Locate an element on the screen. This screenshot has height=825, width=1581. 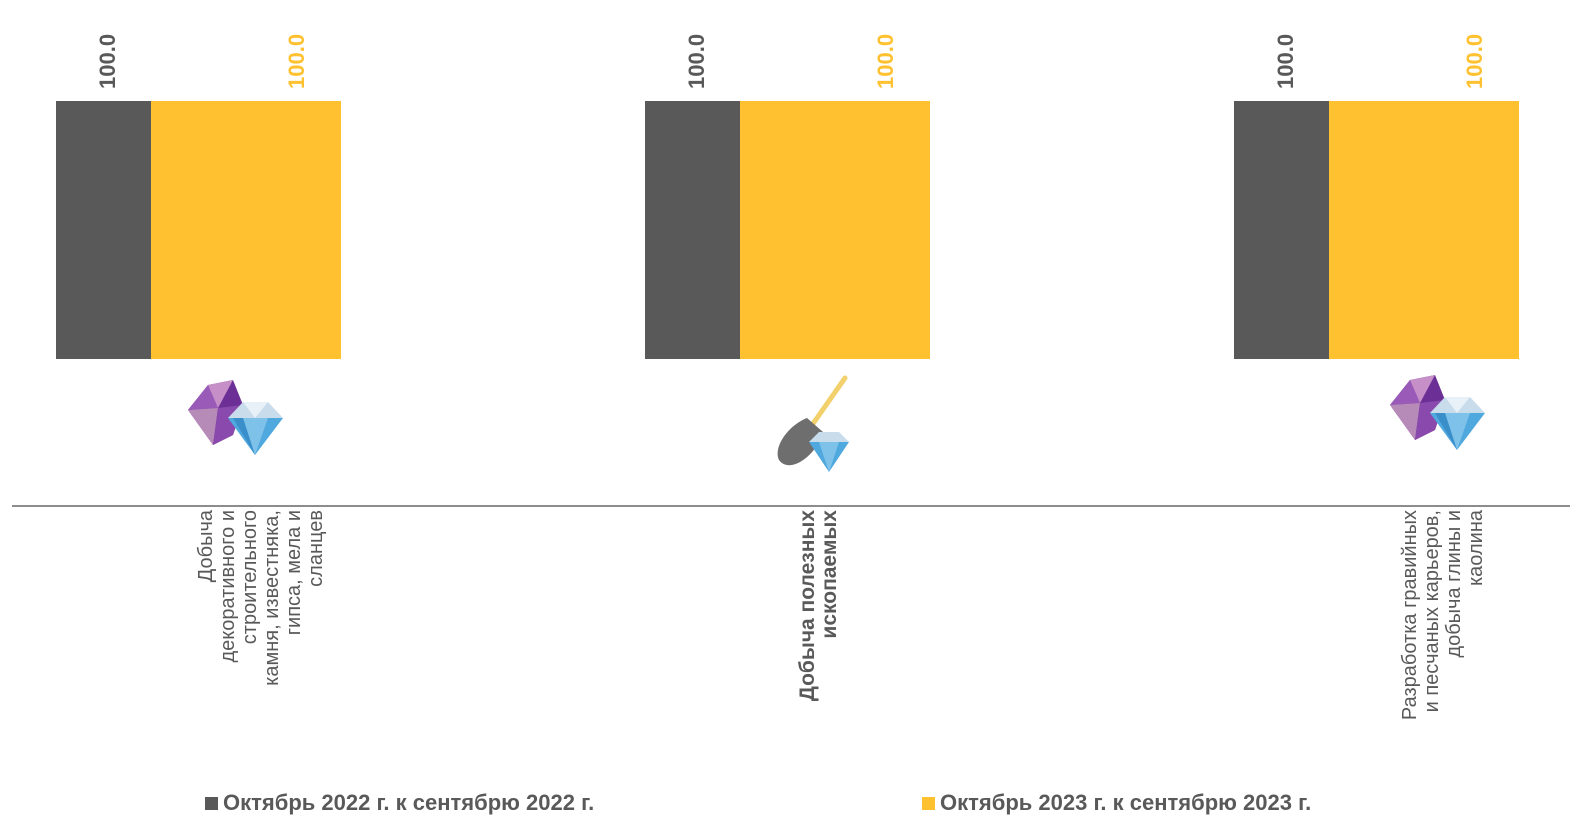
data-label-2-3: 100.0 is located at coordinates (1474, 61).